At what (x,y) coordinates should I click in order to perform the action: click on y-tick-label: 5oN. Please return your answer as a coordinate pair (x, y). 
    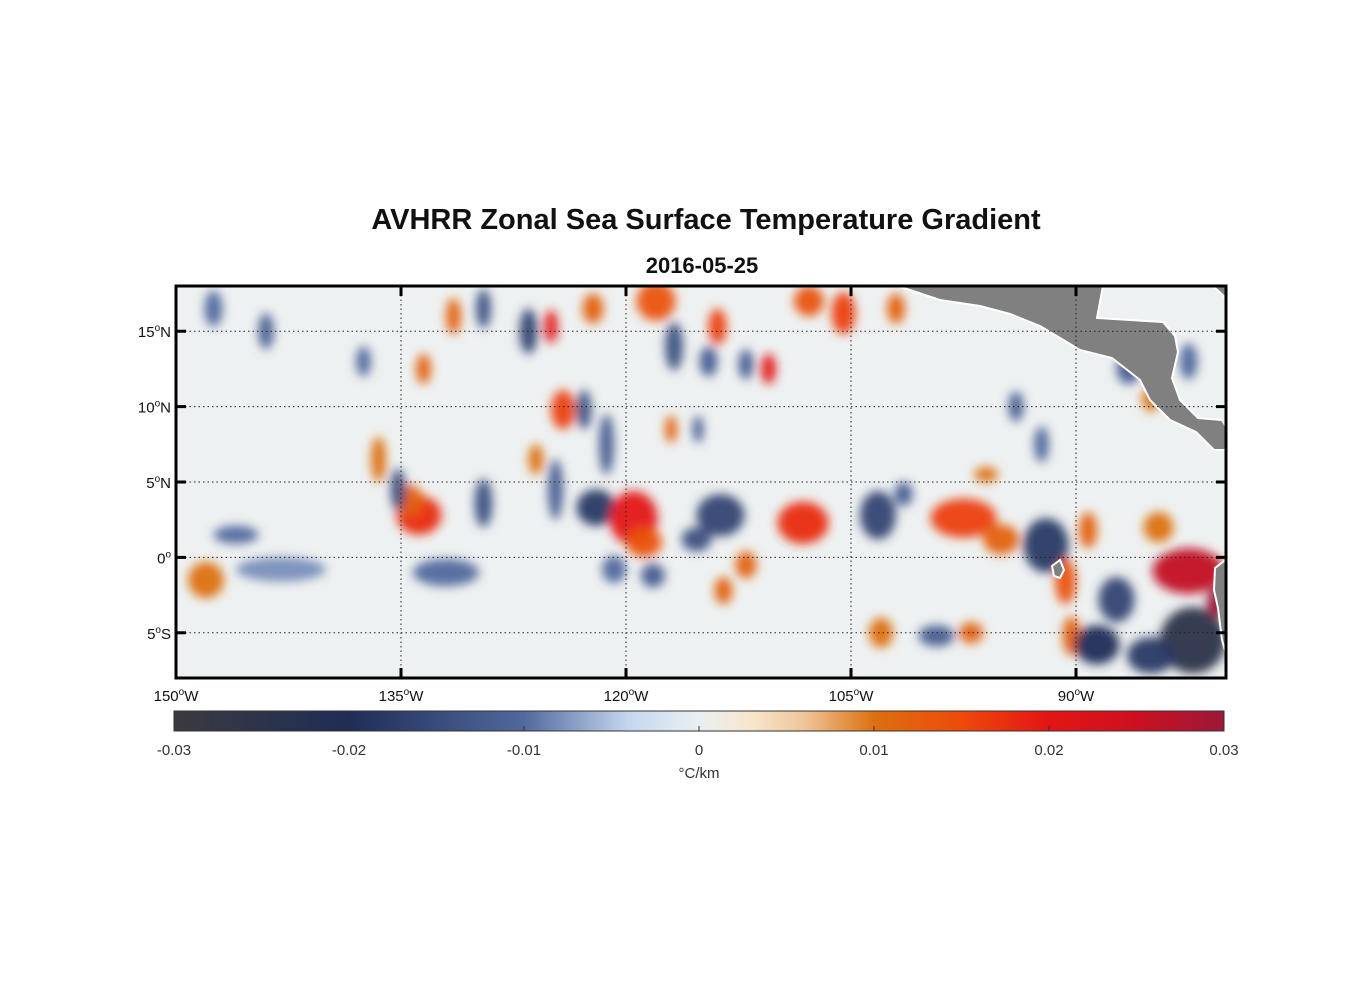
    Looking at the image, I should click on (158, 483).